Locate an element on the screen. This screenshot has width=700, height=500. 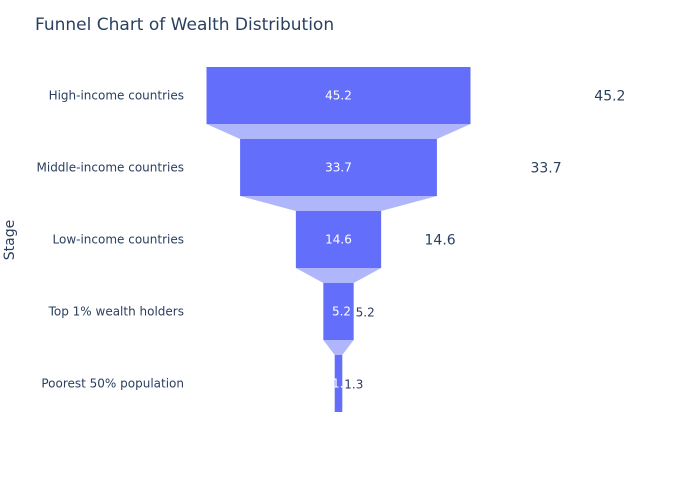
value-label-inside: 14.6 is located at coordinates (338, 240).